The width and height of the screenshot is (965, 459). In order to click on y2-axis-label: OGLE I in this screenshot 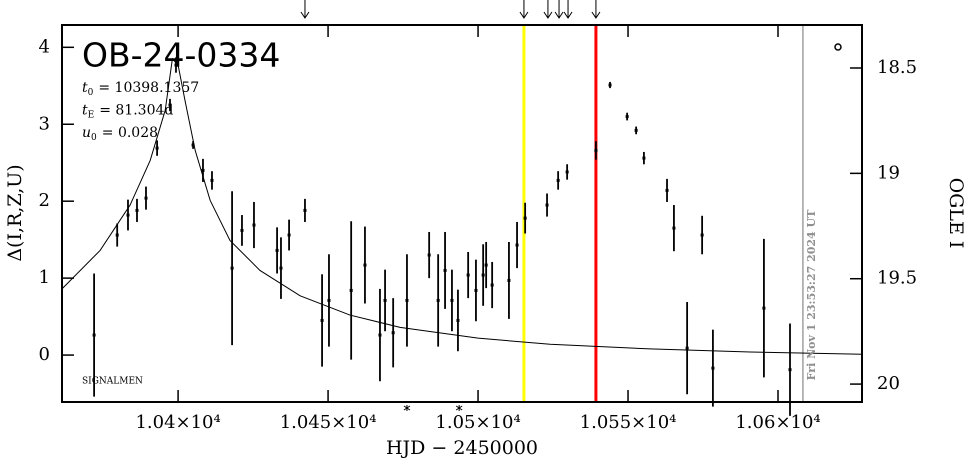, I will do `click(955, 213)`.